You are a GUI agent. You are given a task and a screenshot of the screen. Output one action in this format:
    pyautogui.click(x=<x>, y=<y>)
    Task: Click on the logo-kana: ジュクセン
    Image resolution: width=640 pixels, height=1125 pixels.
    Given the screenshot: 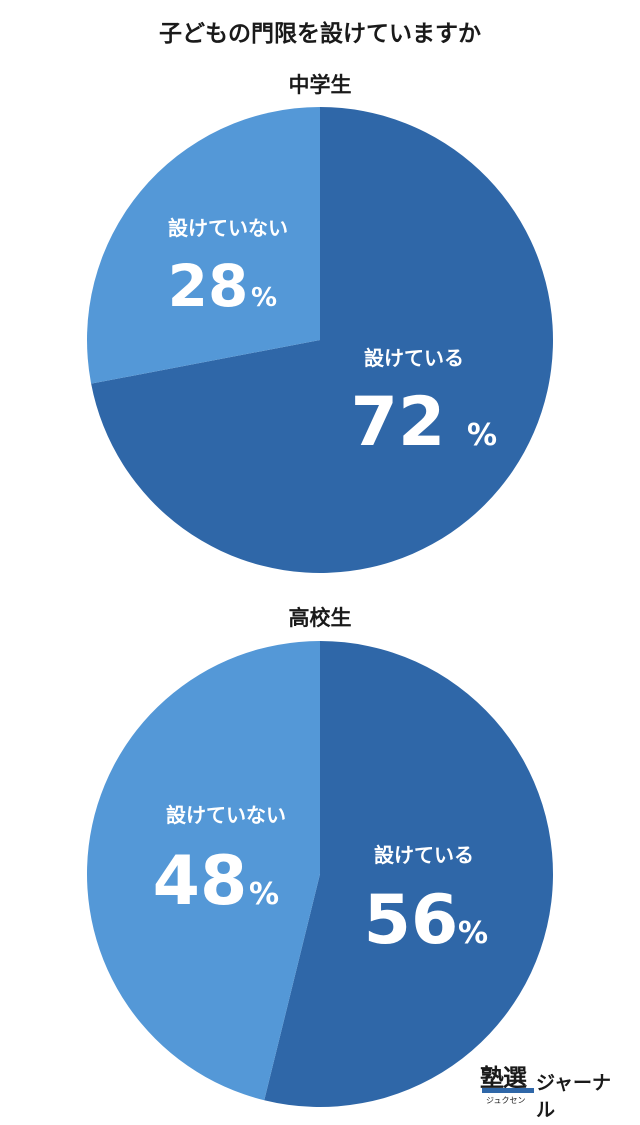 What is the action you would take?
    pyautogui.click(x=506, y=1100)
    